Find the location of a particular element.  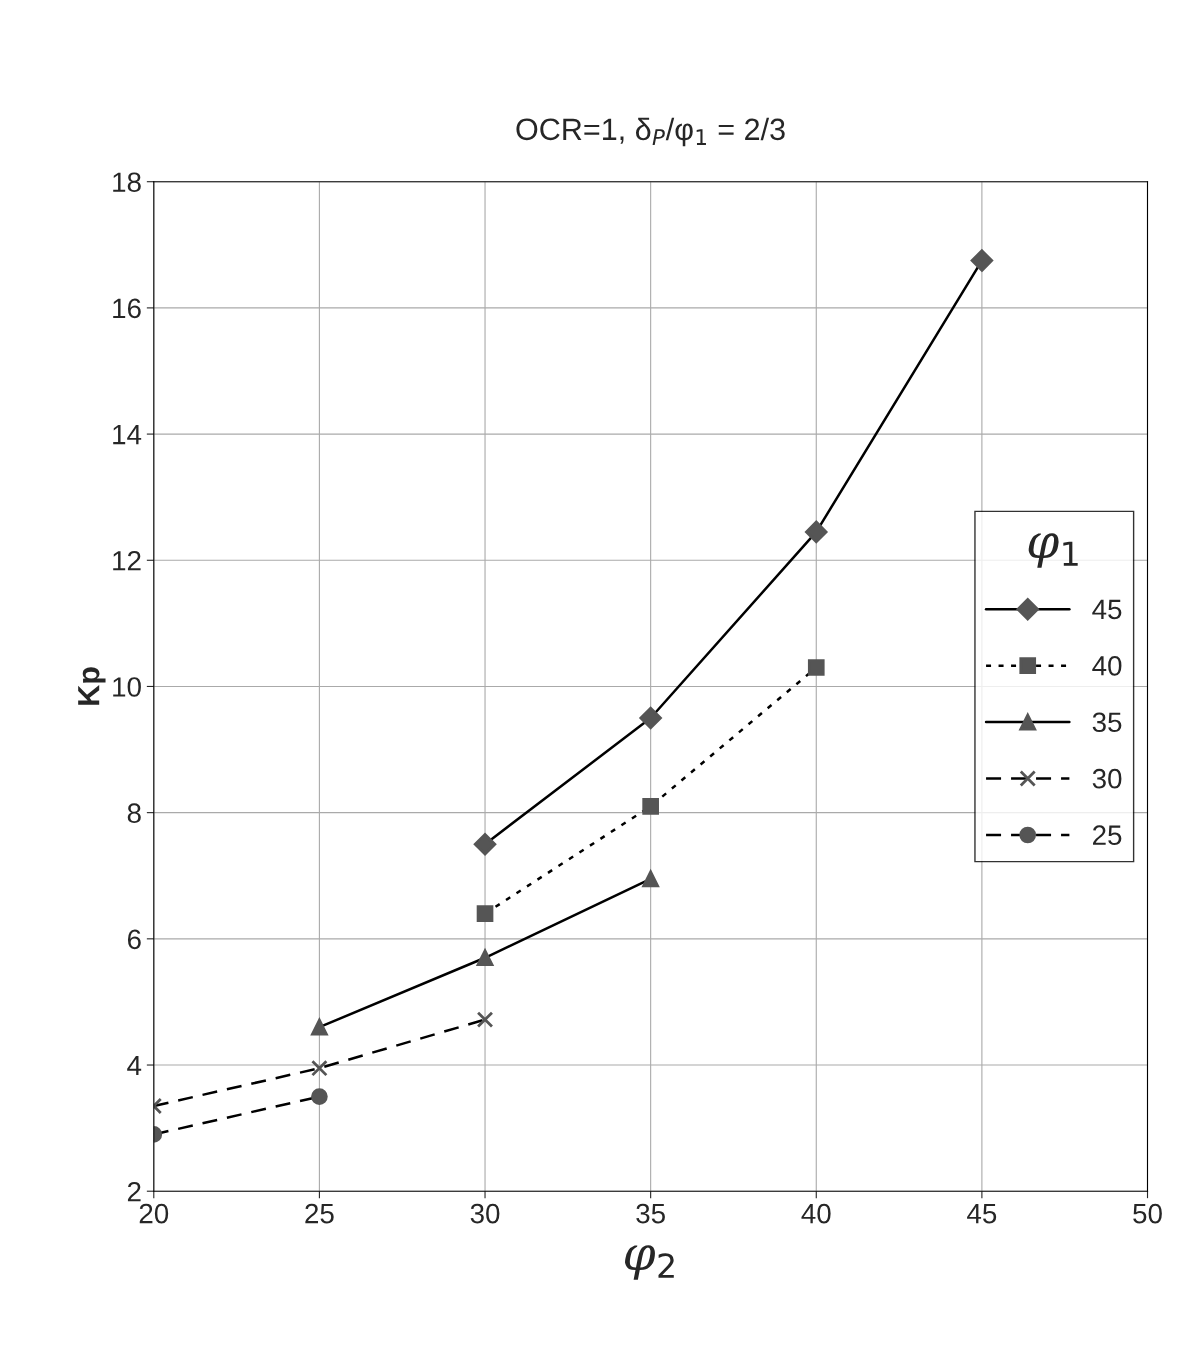

legend-label: 35 is located at coordinates (1107, 722).